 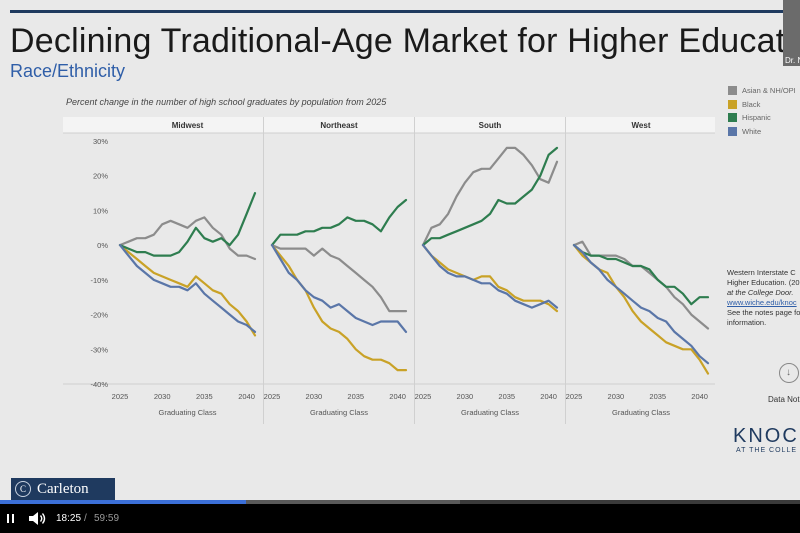 What do you see at coordinates (751, 104) in the screenshot?
I see `legend-label: Black` at bounding box center [751, 104].